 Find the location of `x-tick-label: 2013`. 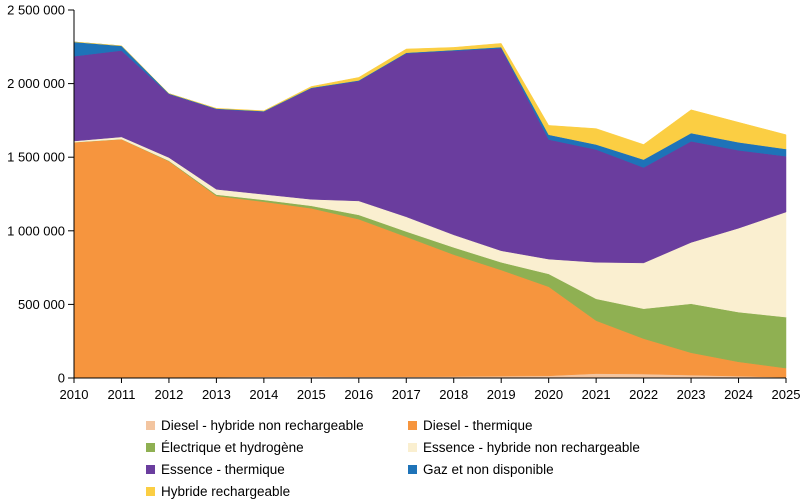

x-tick-label: 2013 is located at coordinates (216, 394).